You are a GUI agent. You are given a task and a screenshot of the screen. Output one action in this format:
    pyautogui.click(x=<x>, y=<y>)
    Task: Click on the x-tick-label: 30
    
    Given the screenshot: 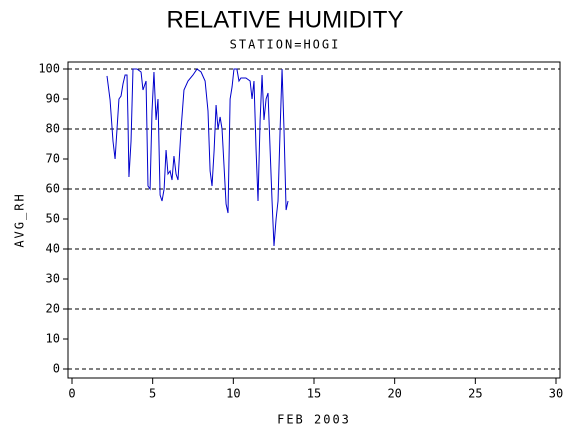 What is the action you would take?
    pyautogui.click(x=556, y=394)
    